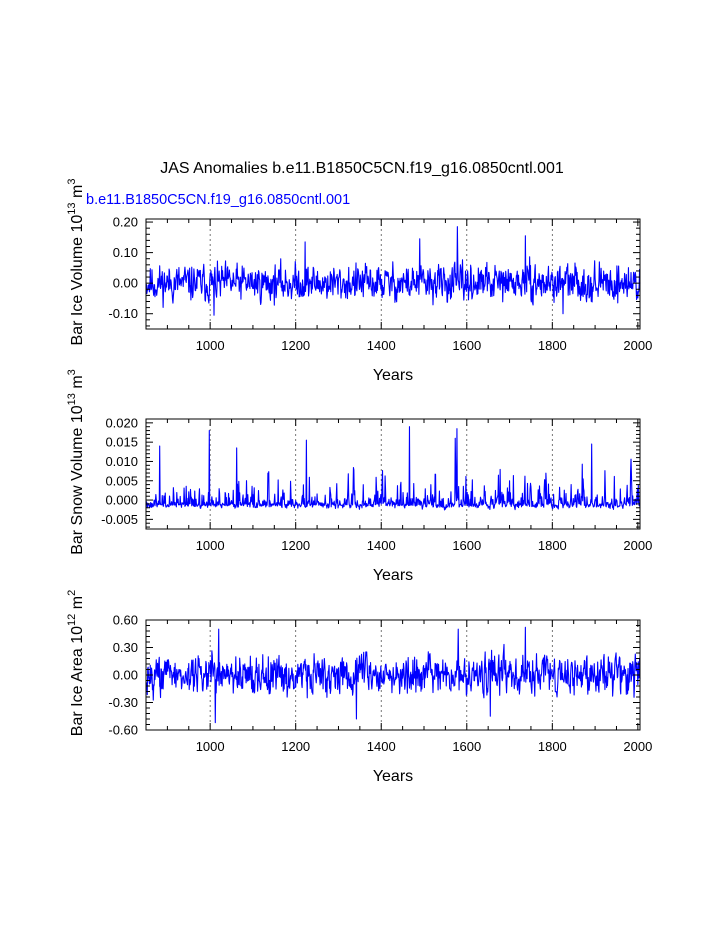  What do you see at coordinates (125, 620) in the screenshot?
I see `y-tick-label: 0.60` at bounding box center [125, 620].